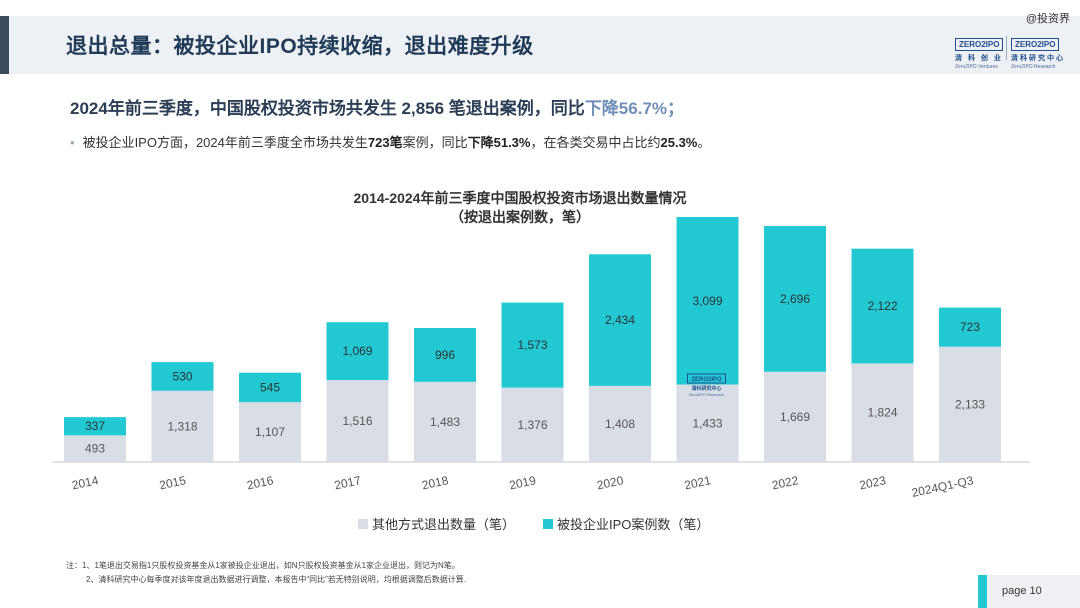  I want to click on data-label: 723, so click(970, 327).